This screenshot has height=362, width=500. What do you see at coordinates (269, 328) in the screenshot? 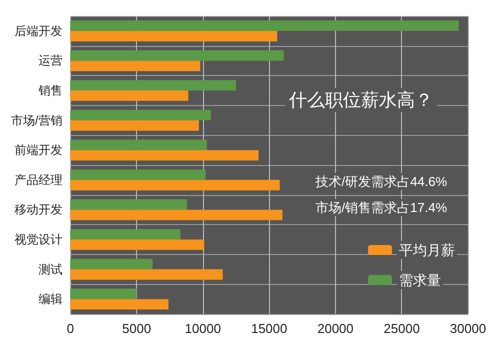
I see `x-tick-label: 15000` at bounding box center [269, 328].